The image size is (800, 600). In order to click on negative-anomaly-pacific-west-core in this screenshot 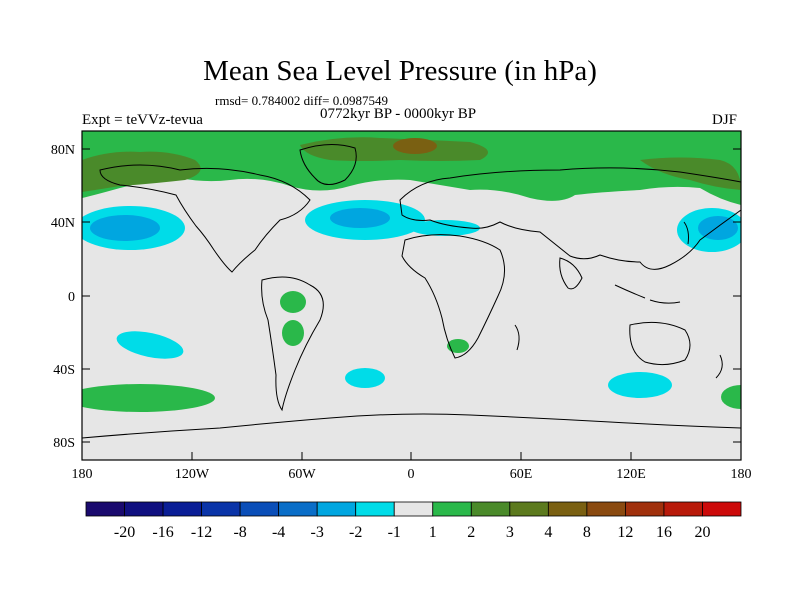, I will do `click(125, 228)`.